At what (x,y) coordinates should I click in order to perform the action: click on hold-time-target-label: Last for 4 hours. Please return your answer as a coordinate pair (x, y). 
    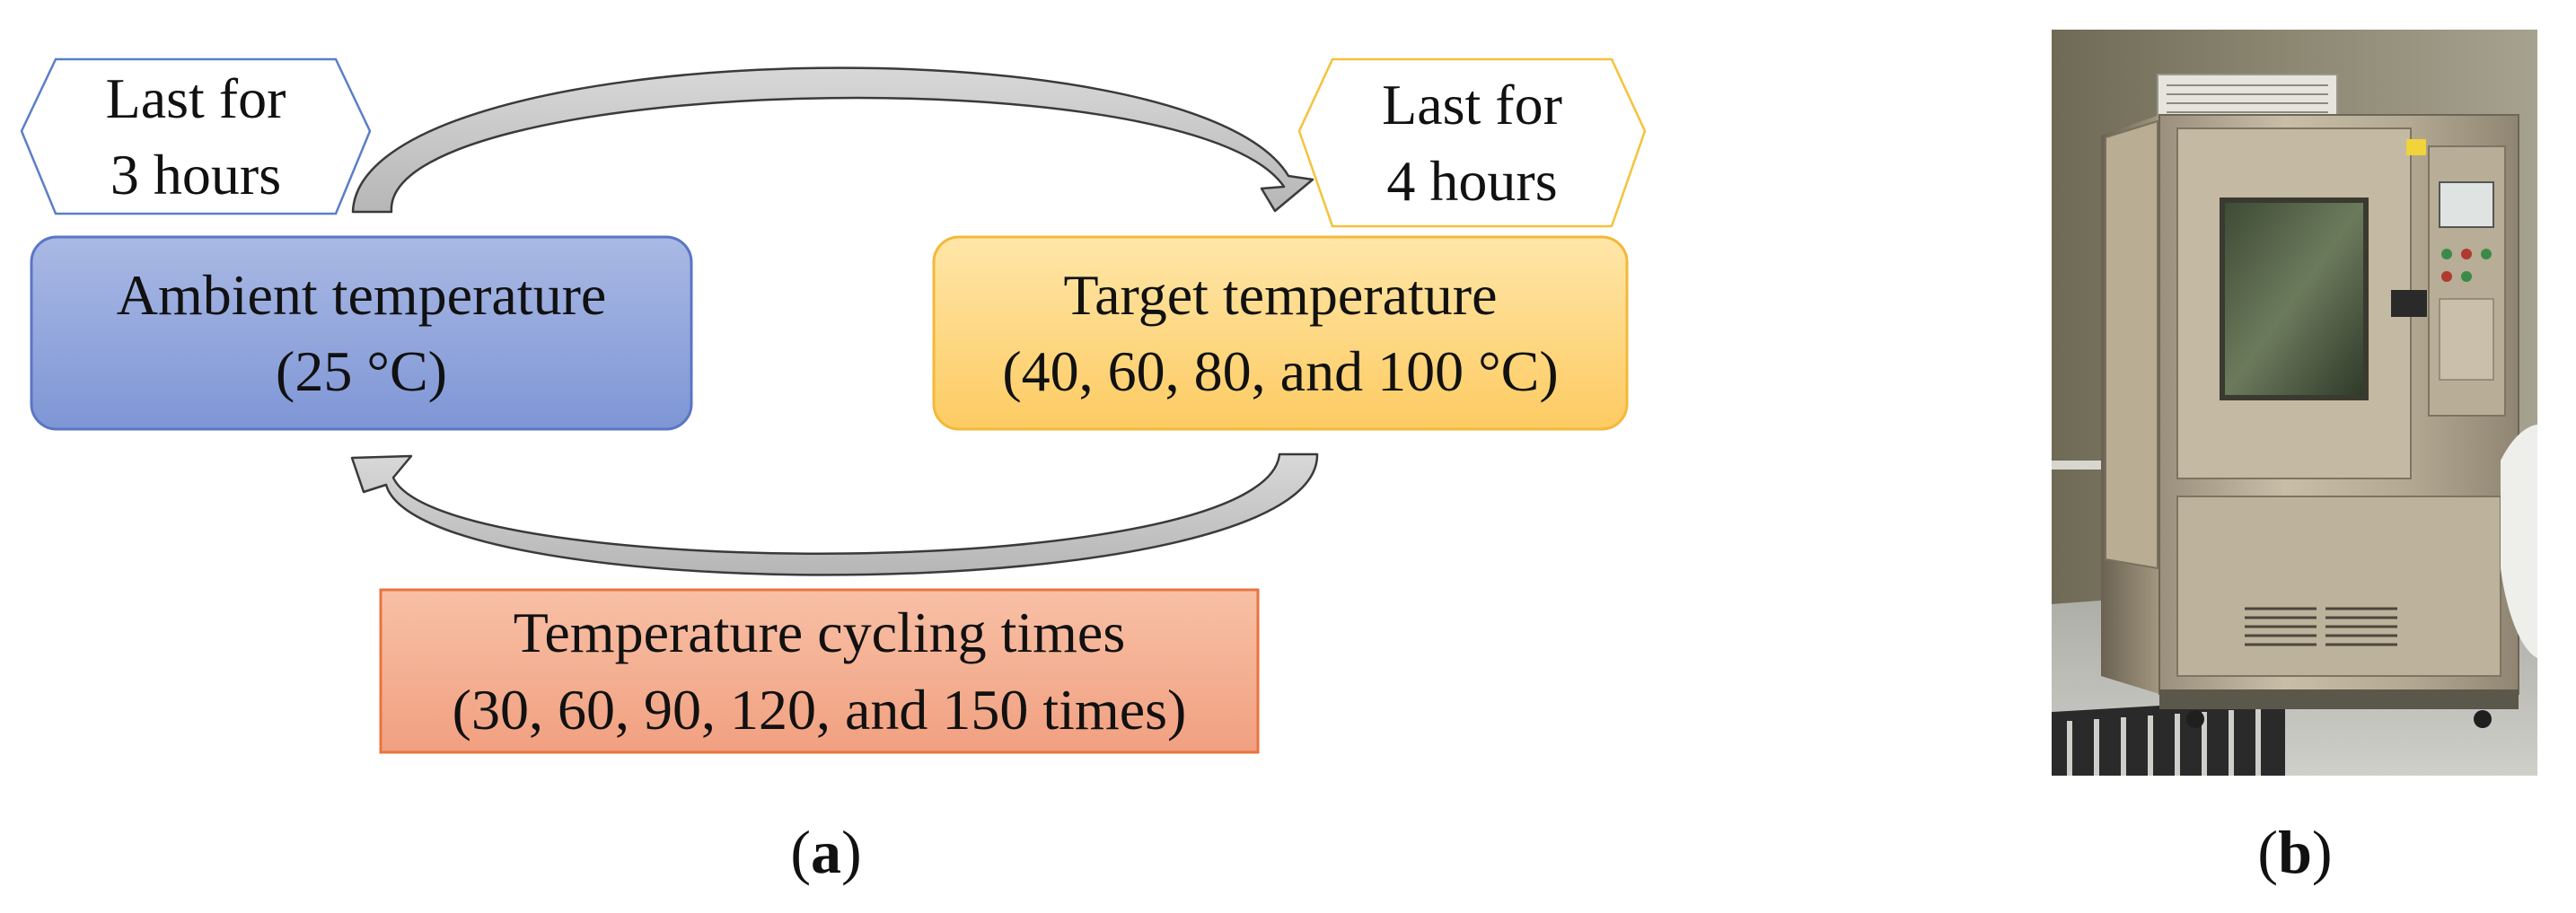
    Looking at the image, I should click on (1472, 142).